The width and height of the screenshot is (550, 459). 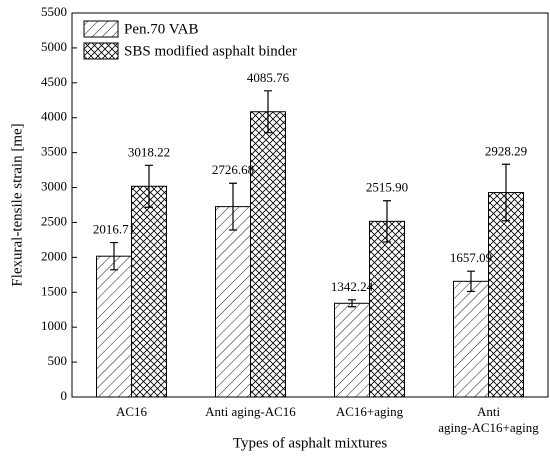 I want to click on y-tick-label: 2500, so click(x=54, y=220).